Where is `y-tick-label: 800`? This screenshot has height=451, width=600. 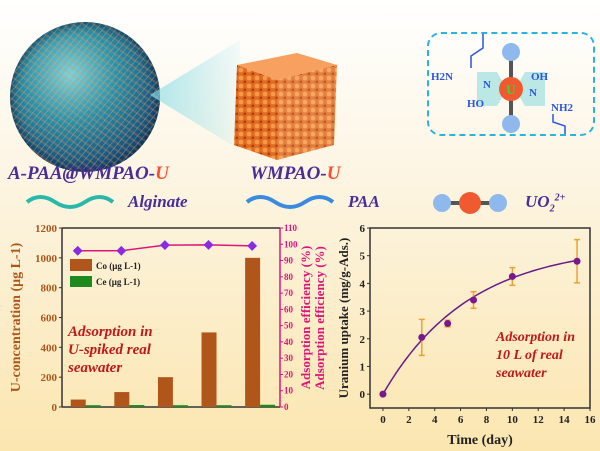
y-tick-label: 800 is located at coordinates (49, 289).